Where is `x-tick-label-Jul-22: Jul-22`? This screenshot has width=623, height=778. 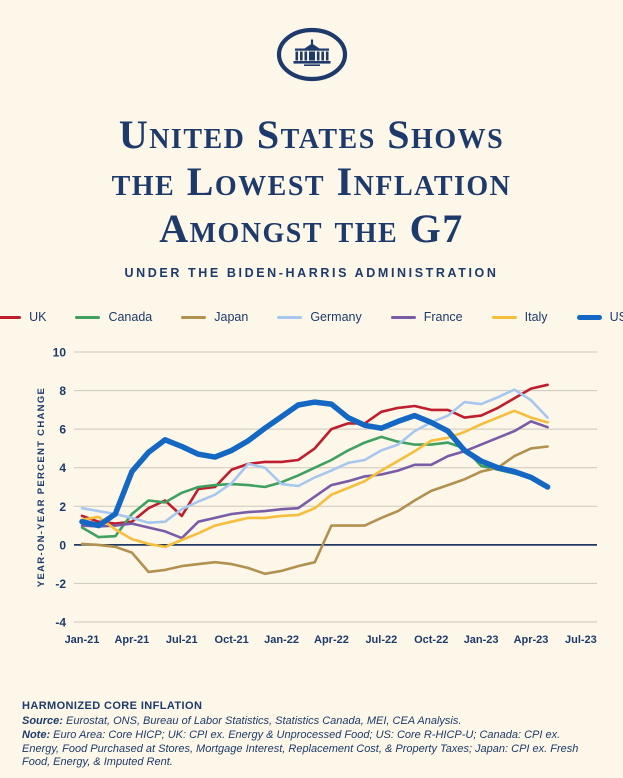
x-tick-label-Jul-22: Jul-22 is located at coordinates (381, 640).